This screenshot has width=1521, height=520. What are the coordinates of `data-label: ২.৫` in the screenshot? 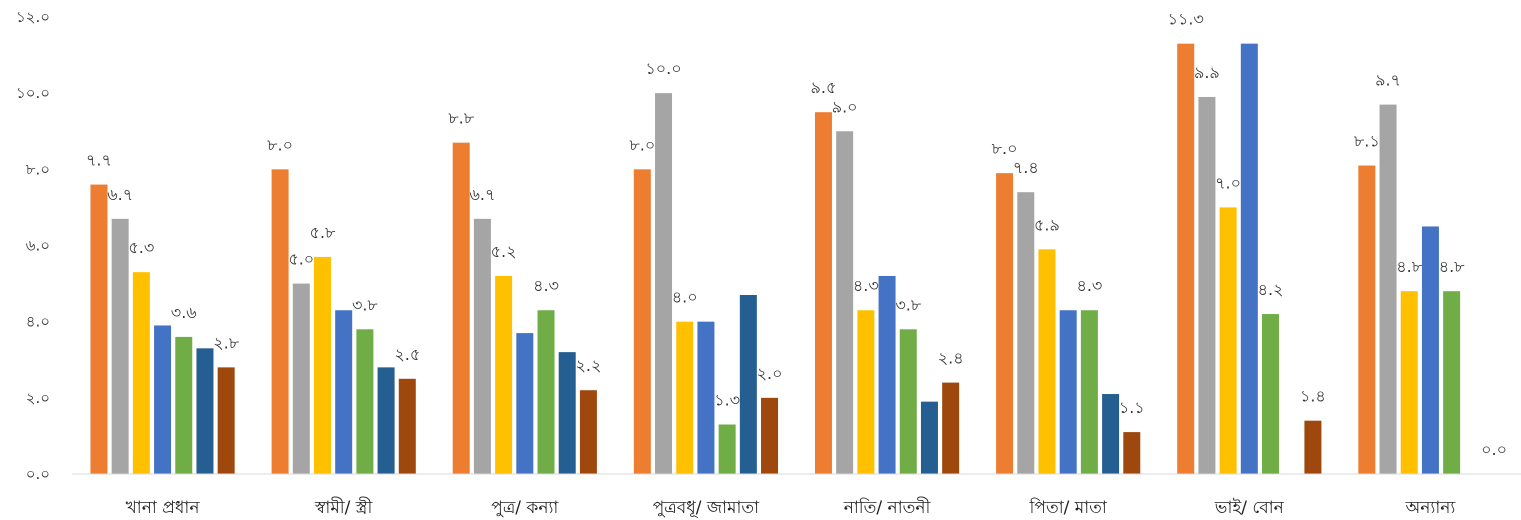 It's located at (407, 354).